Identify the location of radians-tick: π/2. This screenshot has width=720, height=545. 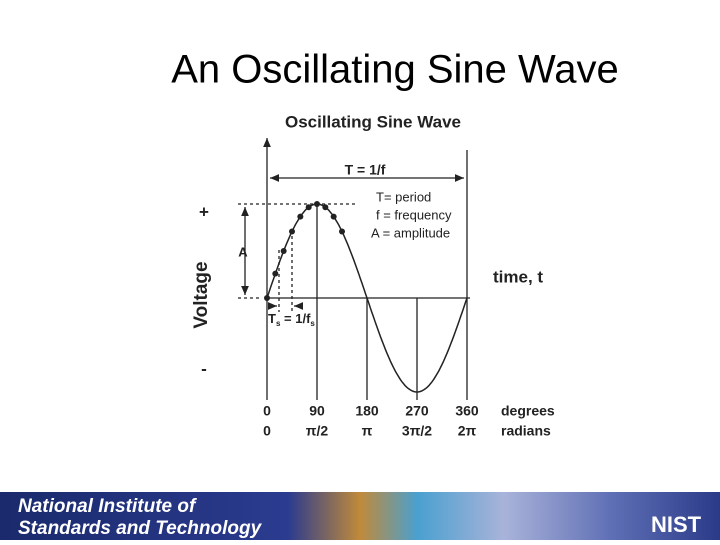
(317, 431).